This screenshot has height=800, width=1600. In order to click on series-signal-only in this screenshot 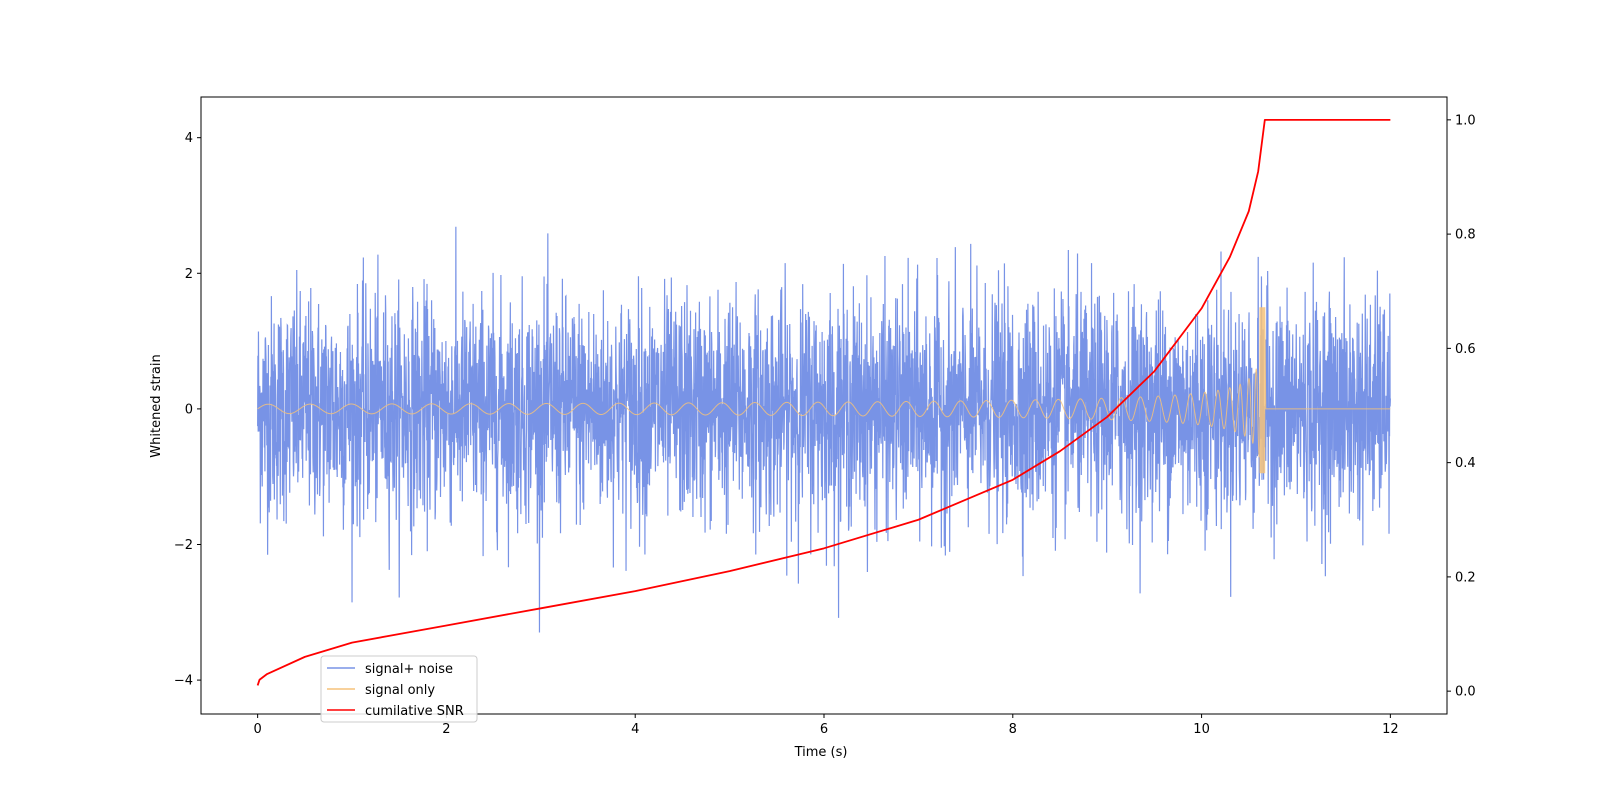, I will do `click(824, 390)`.